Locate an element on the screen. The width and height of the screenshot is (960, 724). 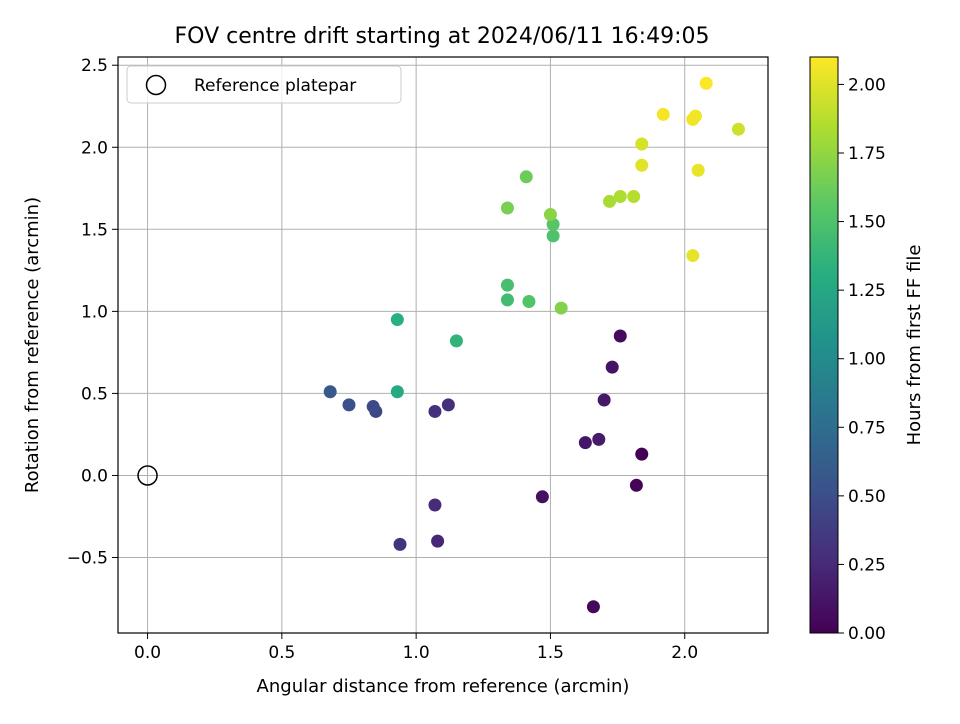
colorbar-tick-label: 0.00 is located at coordinates (867, 634).